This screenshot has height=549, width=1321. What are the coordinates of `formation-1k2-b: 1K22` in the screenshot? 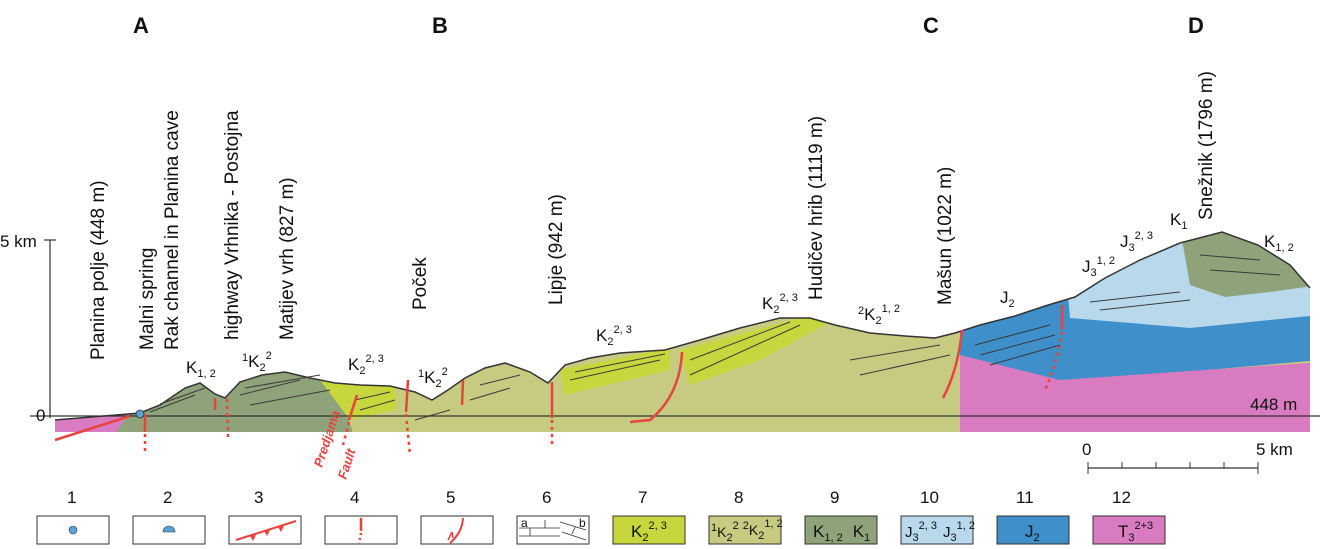 It's located at (433, 378).